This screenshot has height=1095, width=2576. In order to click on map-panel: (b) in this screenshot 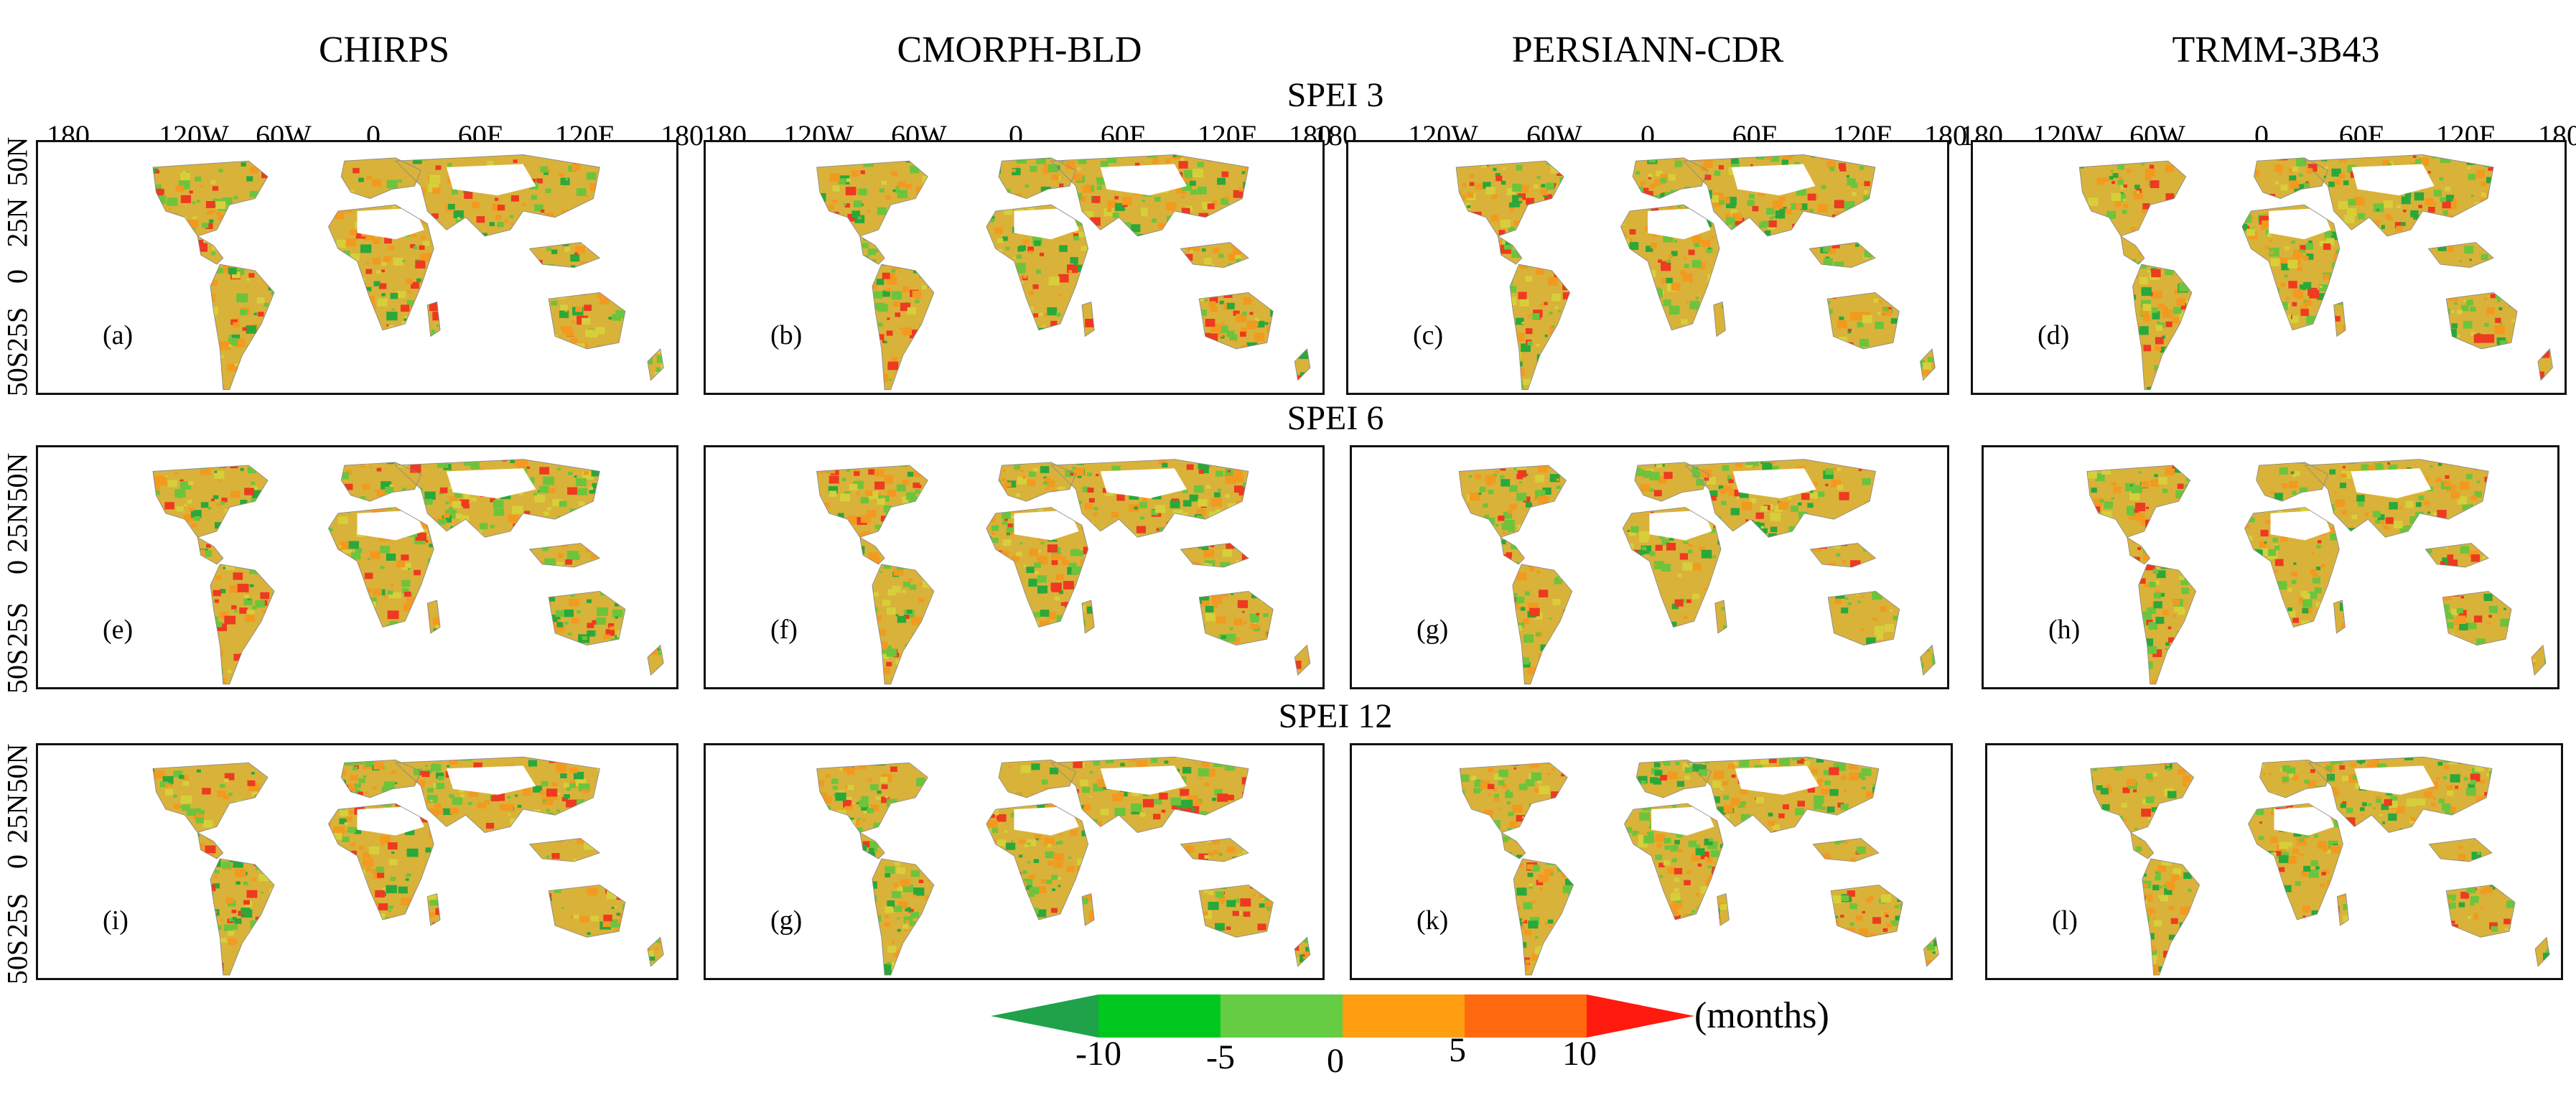, I will do `click(1014, 267)`.